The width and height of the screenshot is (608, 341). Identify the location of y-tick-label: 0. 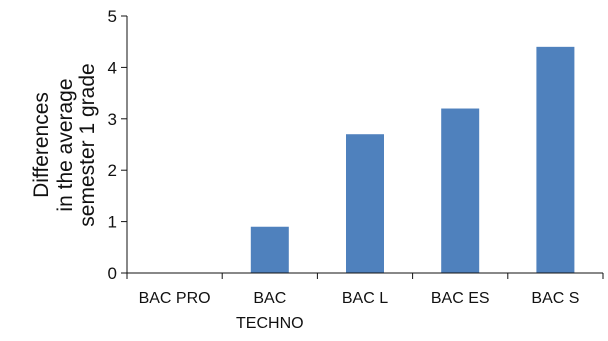
(112, 273).